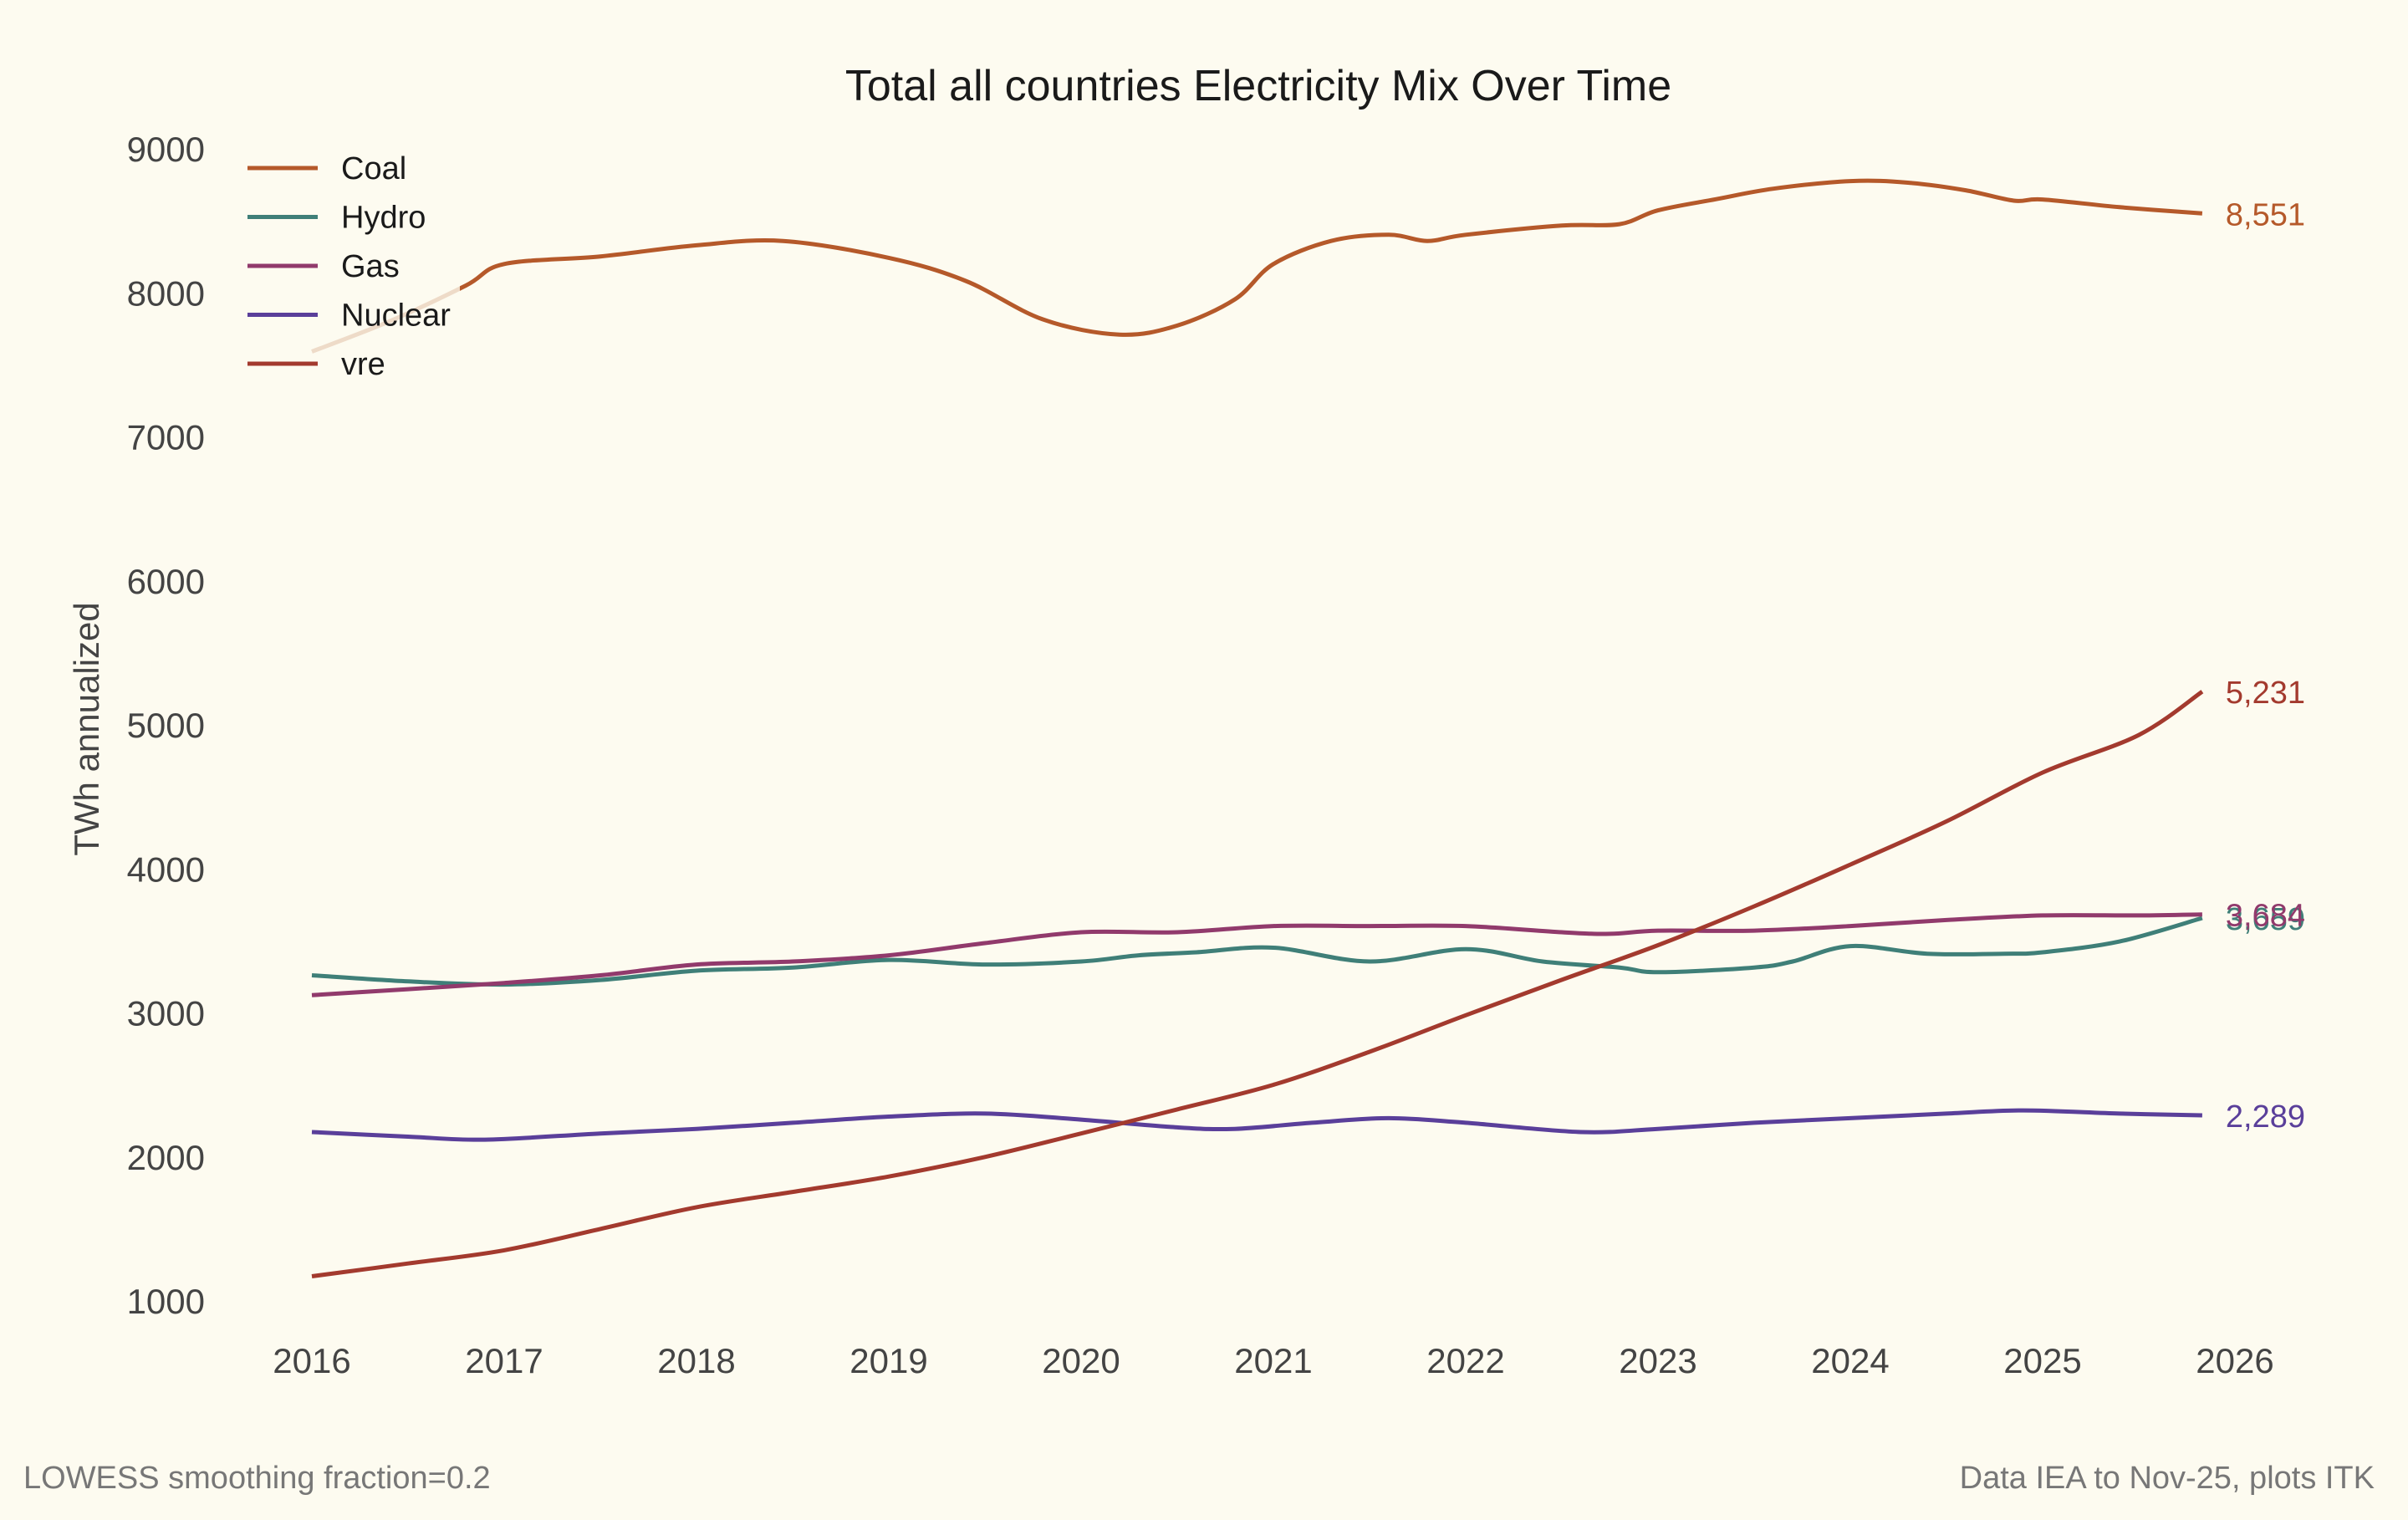 This screenshot has height=1520, width=2408. I want to click on legend: Coal Hydro Gas Nuclear vre, so click(347, 261).